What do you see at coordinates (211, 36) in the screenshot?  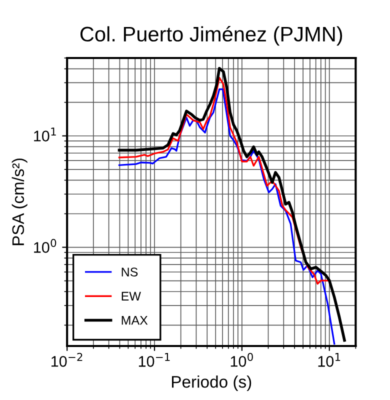 I see `chart-title: Col. Puerto Jiménez (PJMN)` at bounding box center [211, 36].